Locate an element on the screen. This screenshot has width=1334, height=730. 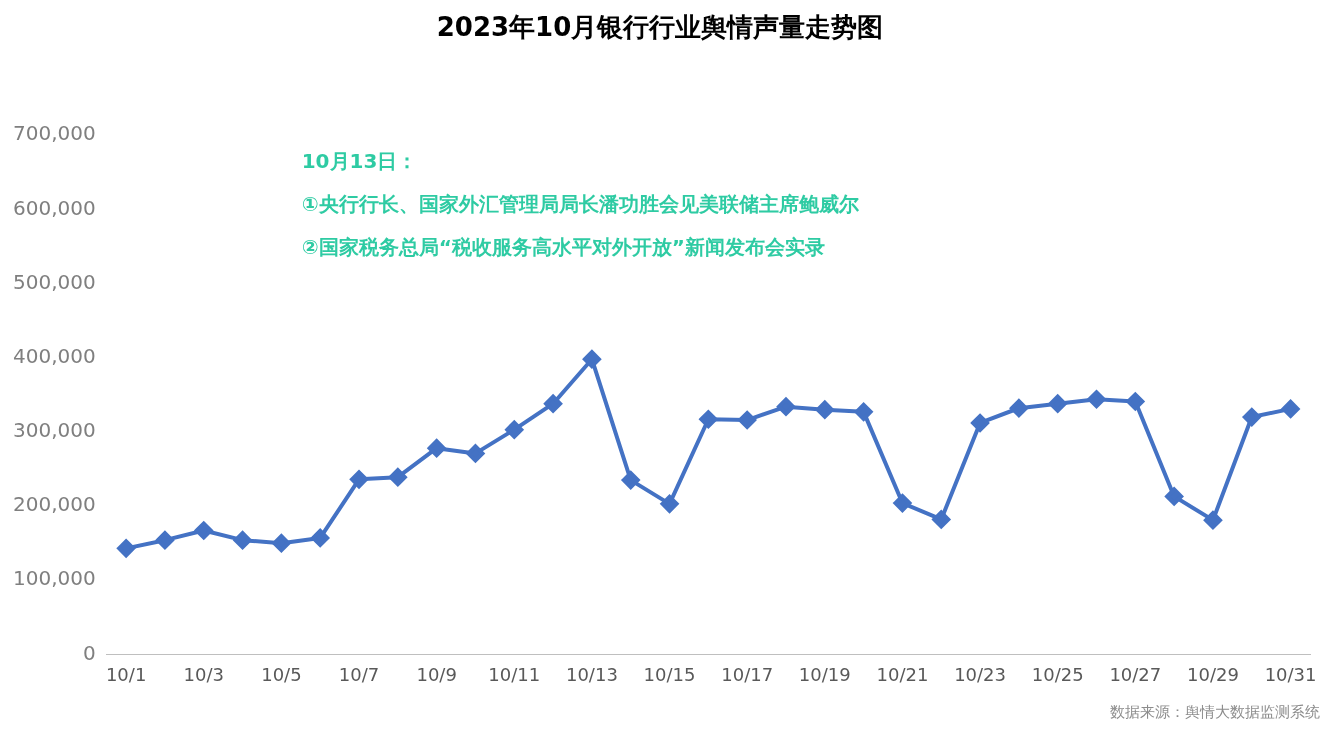
x-tick-label: 10/31 is located at coordinates (1290, 674).